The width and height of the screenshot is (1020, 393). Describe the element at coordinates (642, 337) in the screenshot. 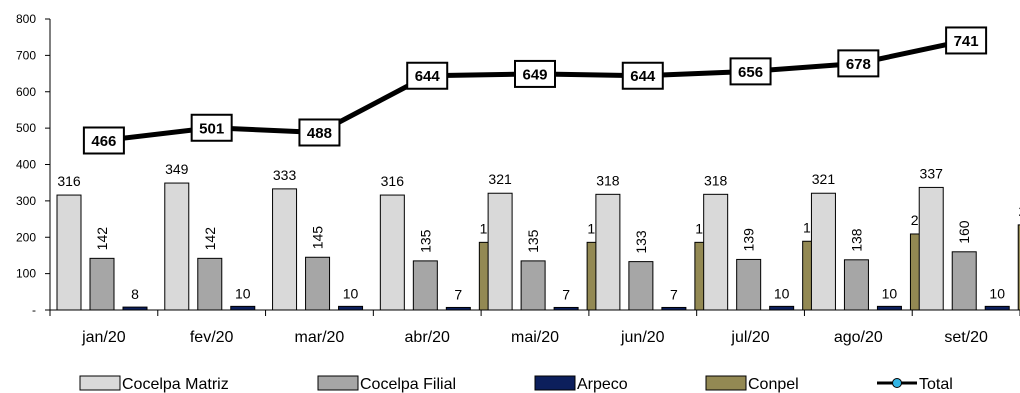

I see `x-category-label: jun/20` at that location.